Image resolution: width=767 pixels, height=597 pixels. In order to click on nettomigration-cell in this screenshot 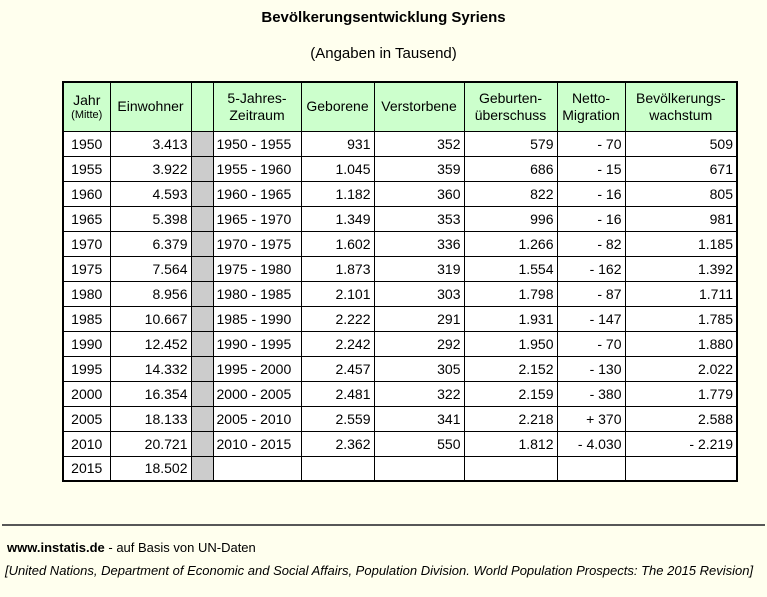, I will do `click(591, 468)`.